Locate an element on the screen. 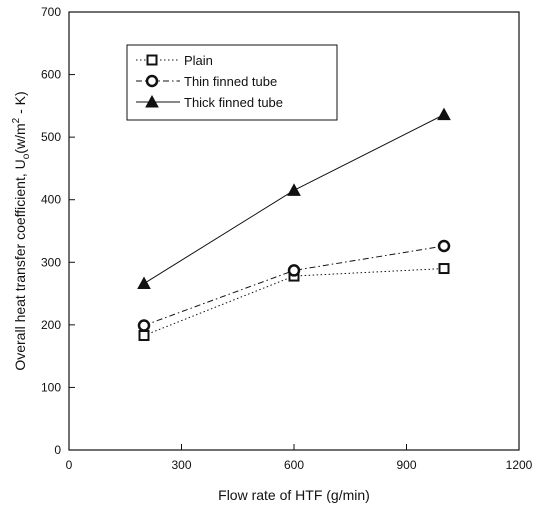 This screenshot has width=547, height=510. y-axis-label-sub: o is located at coordinates (26, 156).